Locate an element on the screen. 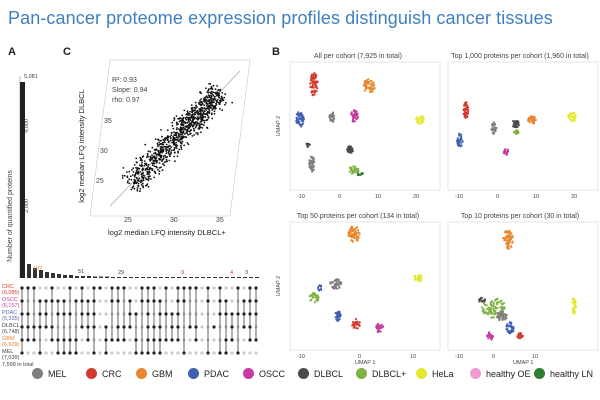 The width and height of the screenshot is (600, 400). legend-item-gbm: GBM is located at coordinates (154, 373).